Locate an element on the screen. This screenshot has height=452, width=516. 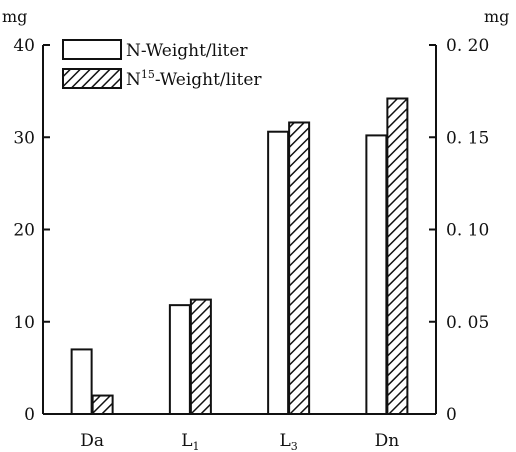
category-label: Dn is located at coordinates (387, 441).